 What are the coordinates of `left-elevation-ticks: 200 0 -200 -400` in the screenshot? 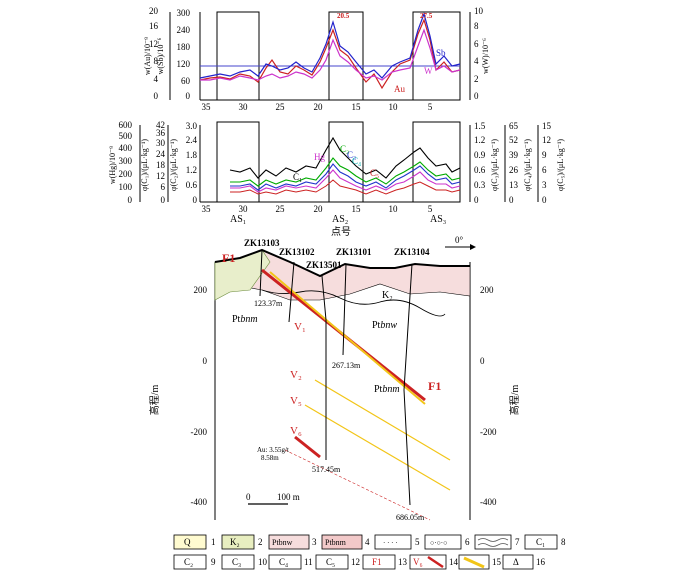 It's located at (199, 396).